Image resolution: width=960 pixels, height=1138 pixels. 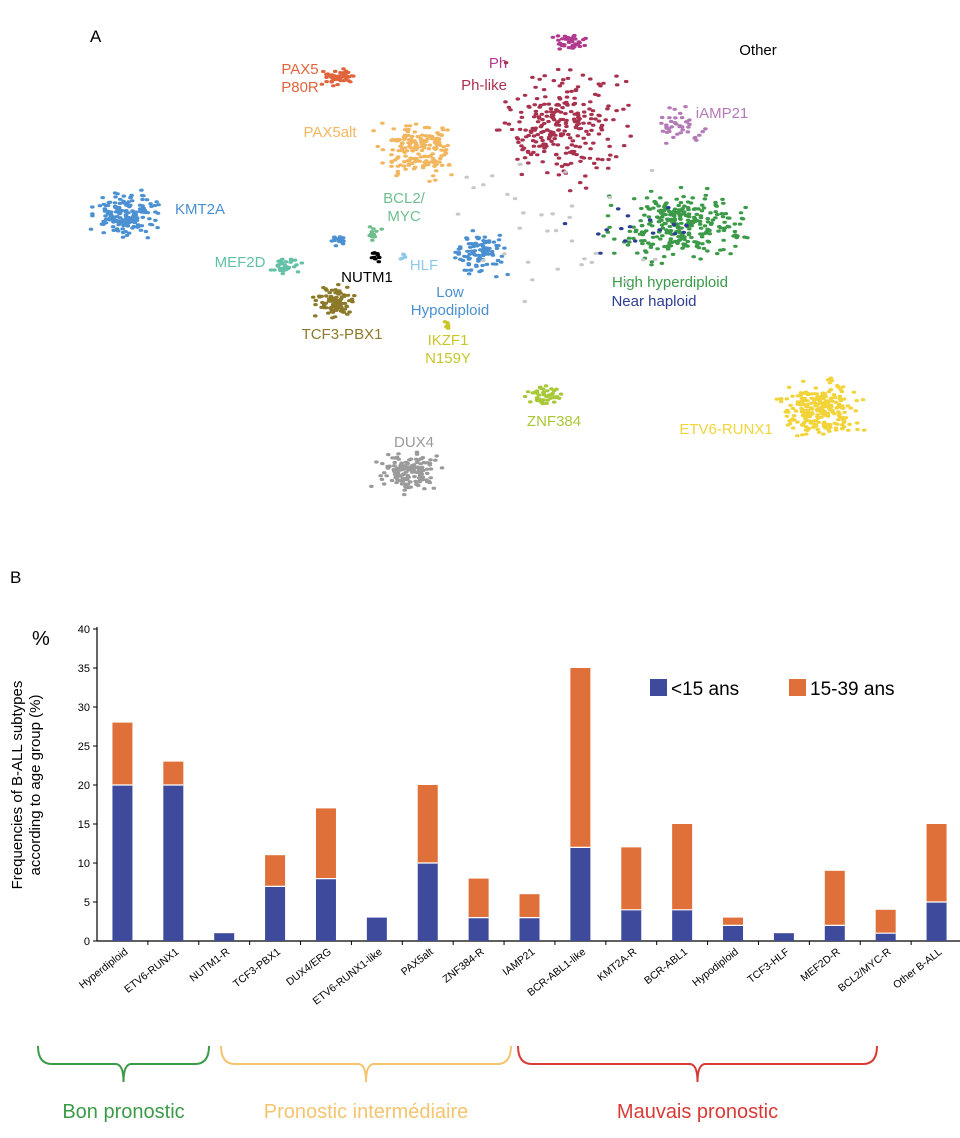 I want to click on cluster-mef2d, so click(x=286, y=266).